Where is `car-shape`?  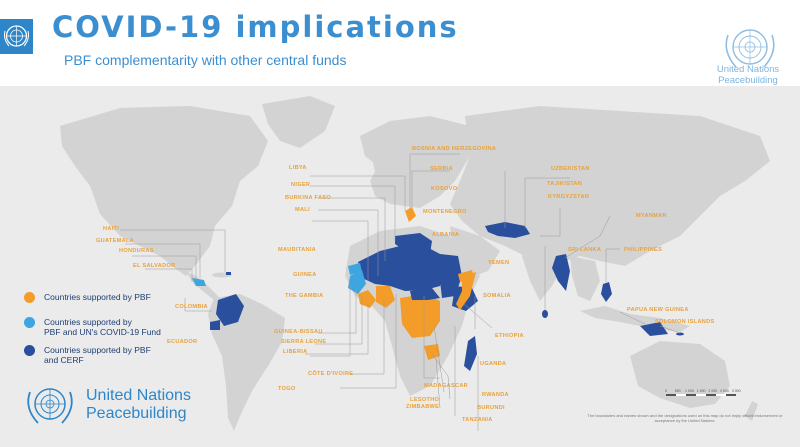
car-shape is located at coordinates (425, 294).